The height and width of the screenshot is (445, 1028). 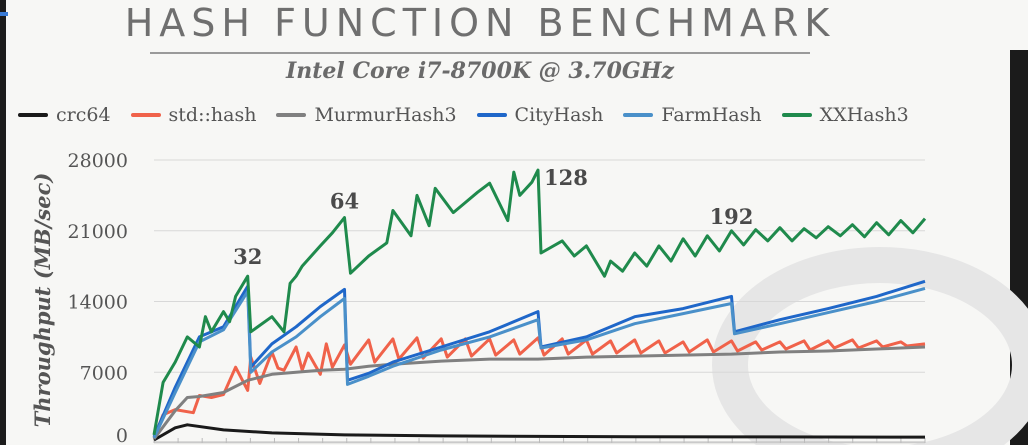 What do you see at coordinates (212, 115) in the screenshot?
I see `legend-label: std::hash` at bounding box center [212, 115].